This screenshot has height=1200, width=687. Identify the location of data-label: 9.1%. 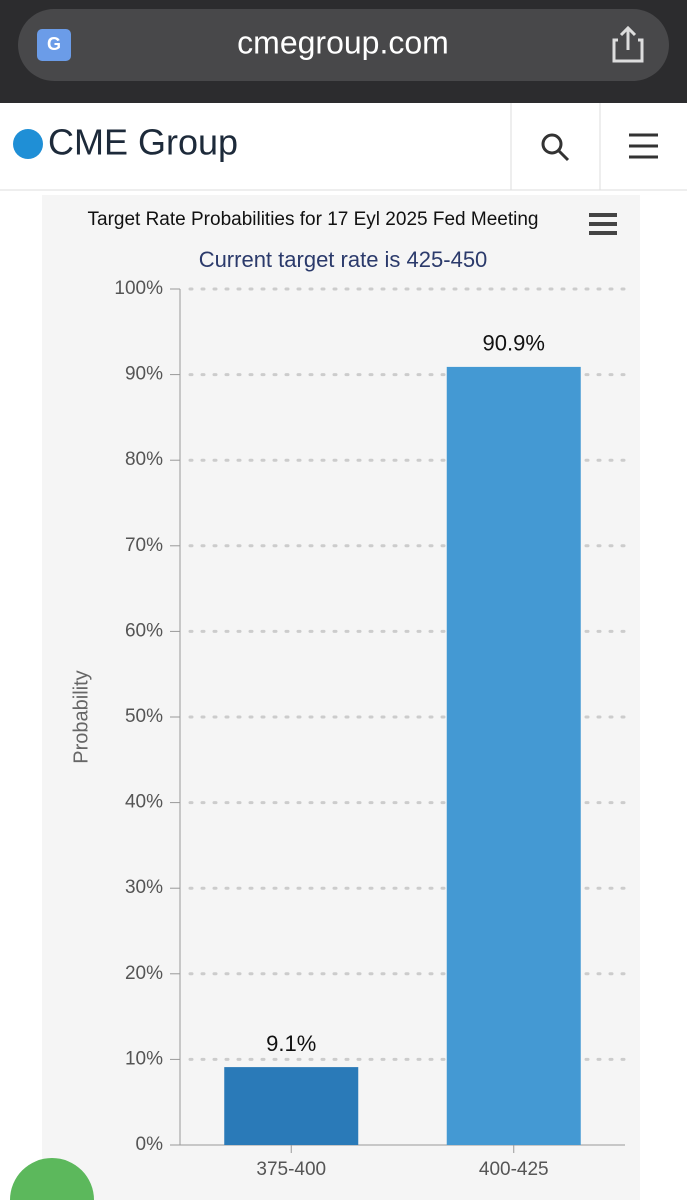
(291, 1043).